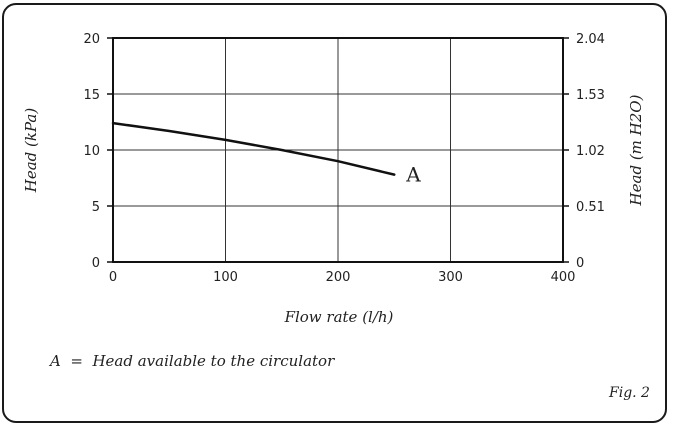 This screenshot has width=677, height=423. I want to click on series: A, so click(266, 154).